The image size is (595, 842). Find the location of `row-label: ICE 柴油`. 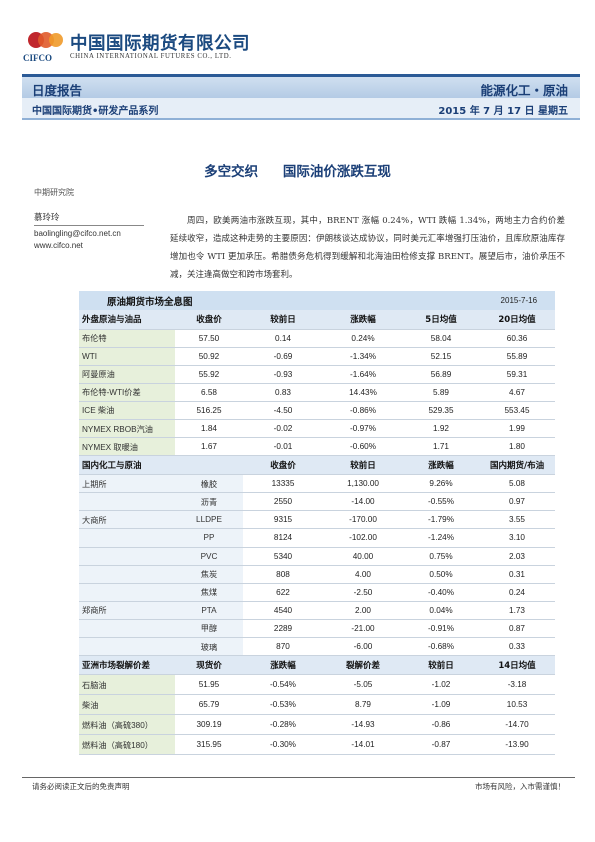

row-label: ICE 柴油 is located at coordinates (127, 410).